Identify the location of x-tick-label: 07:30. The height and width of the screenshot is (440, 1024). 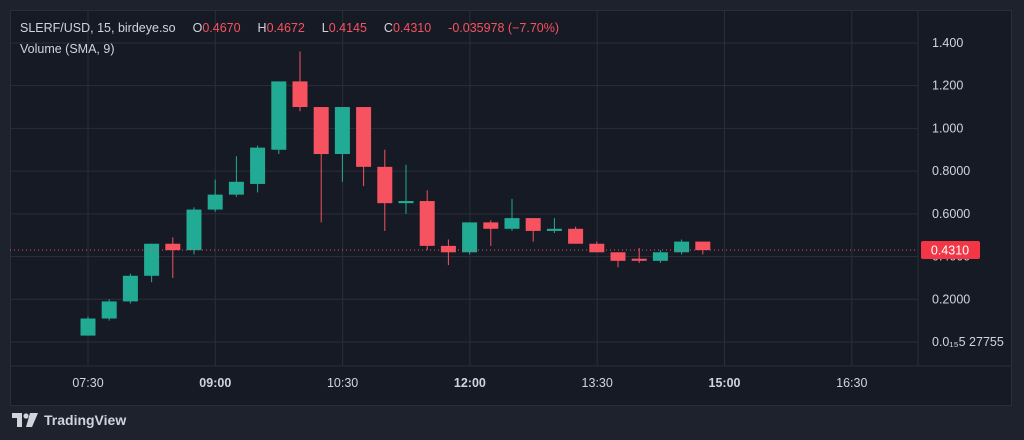
(87, 383).